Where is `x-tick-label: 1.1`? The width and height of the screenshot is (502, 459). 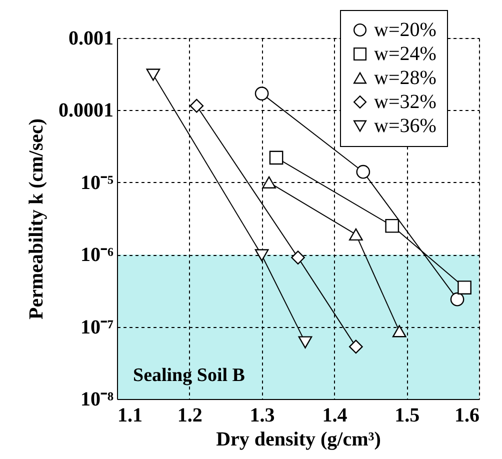
x-tick-label: 1.1 is located at coordinates (130, 415).